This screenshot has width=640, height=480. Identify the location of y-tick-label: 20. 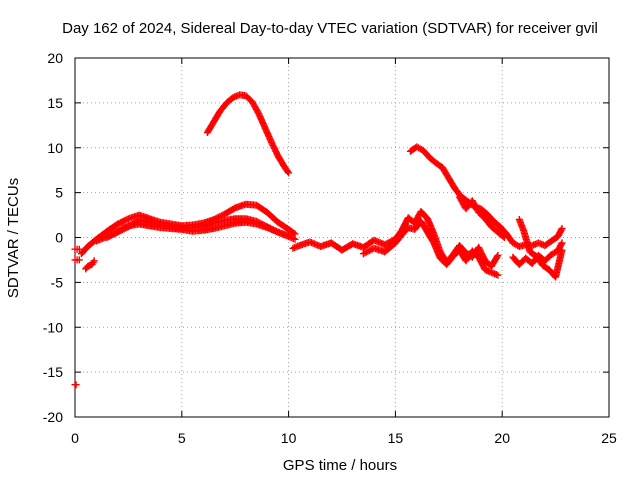
(55, 58).